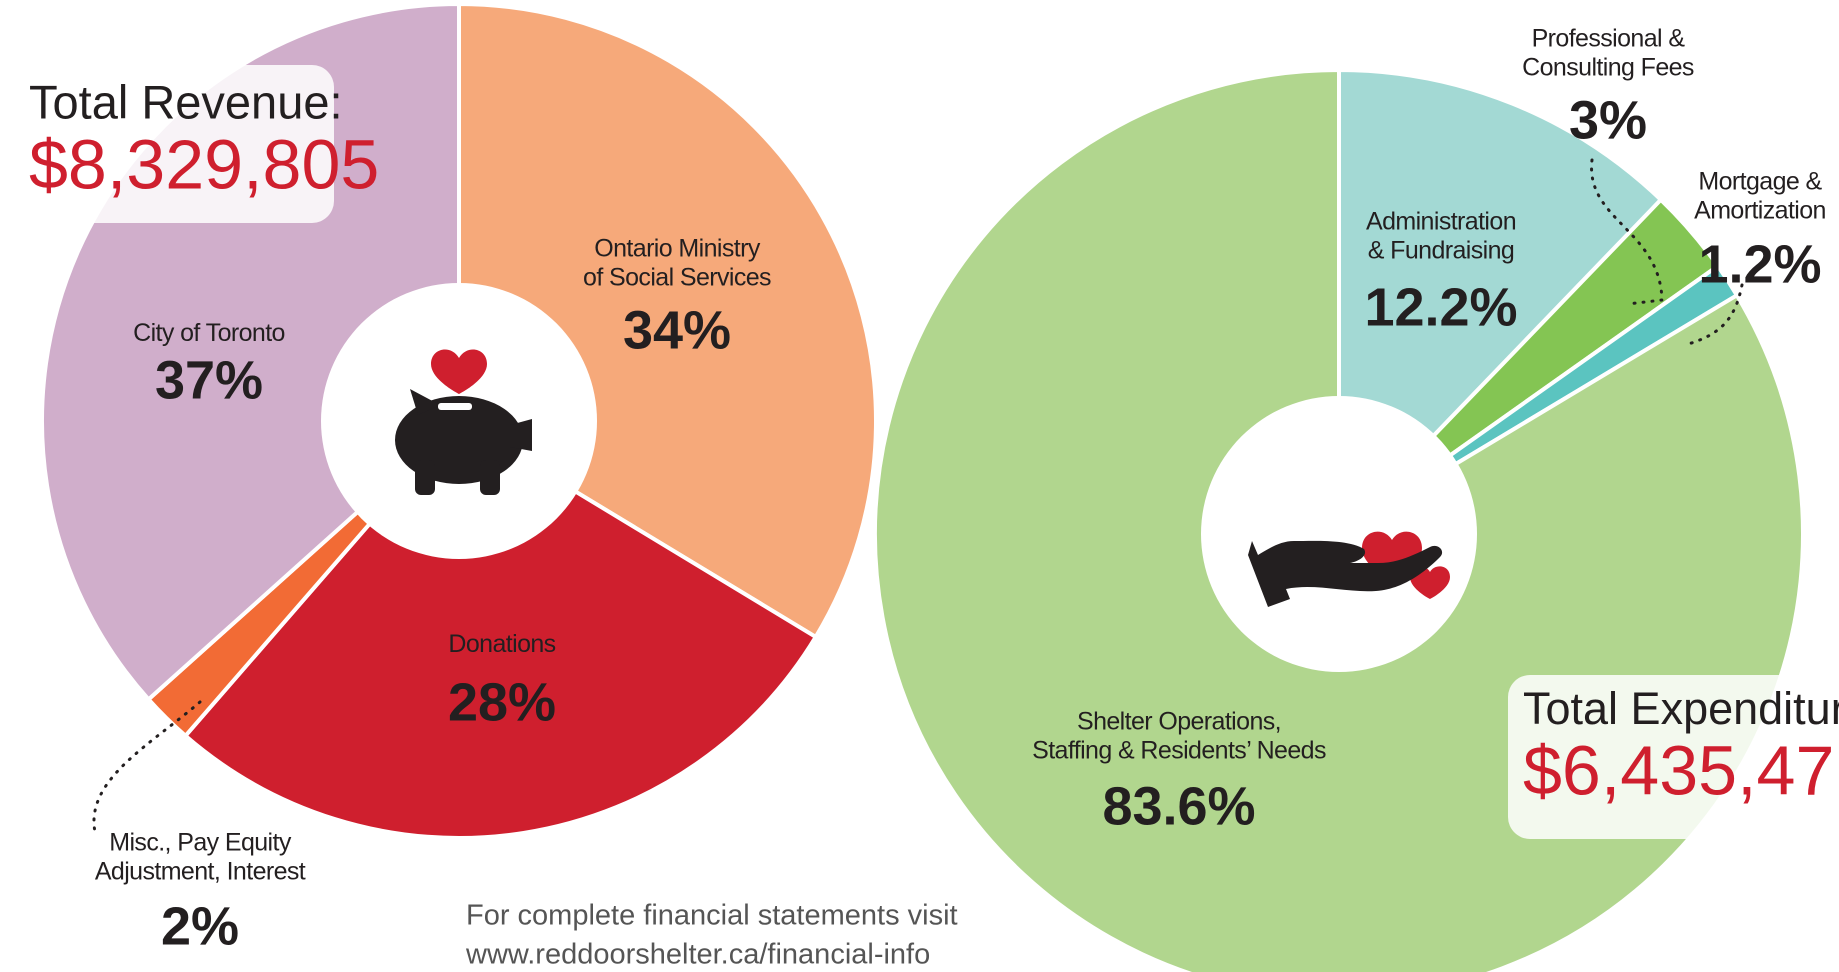 The image size is (1839, 972). Describe the element at coordinates (1178, 806) in the screenshot. I see `slice-value: 83.6%` at that location.